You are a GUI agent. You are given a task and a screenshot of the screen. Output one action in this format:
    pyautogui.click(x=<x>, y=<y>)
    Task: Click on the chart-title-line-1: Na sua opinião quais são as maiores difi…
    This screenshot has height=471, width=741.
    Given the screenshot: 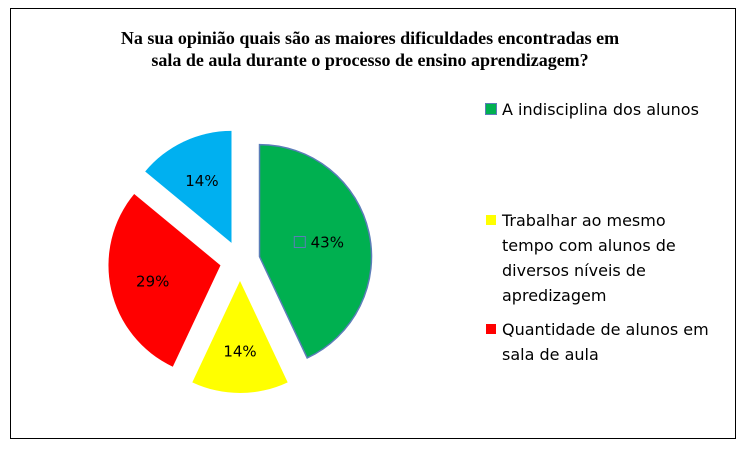 What is the action you would take?
    pyautogui.click(x=370, y=38)
    